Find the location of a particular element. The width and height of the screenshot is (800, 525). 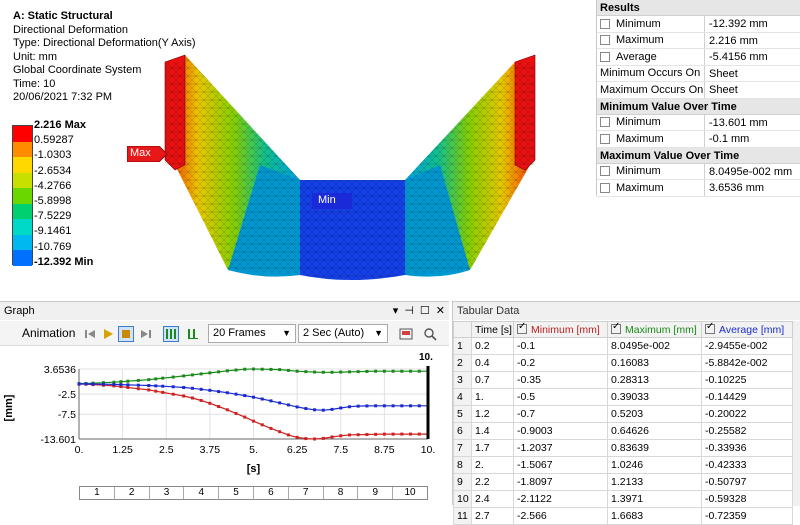

legend-label: 0.59287 is located at coordinates (54, 140).